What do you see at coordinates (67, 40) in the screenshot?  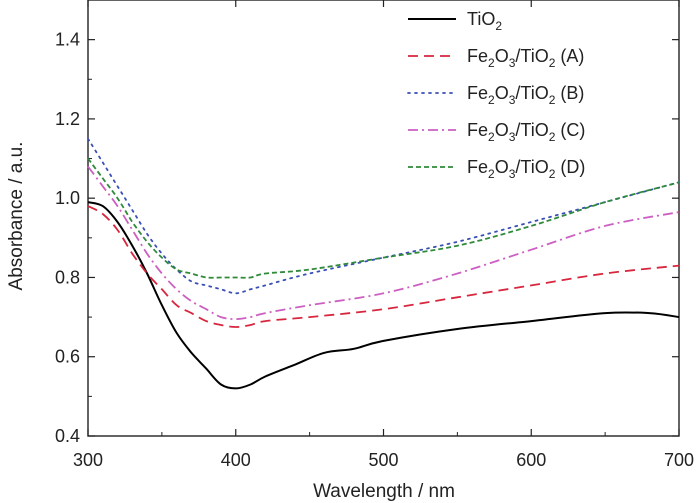 I see `y-tick-label: 1.4` at bounding box center [67, 40].